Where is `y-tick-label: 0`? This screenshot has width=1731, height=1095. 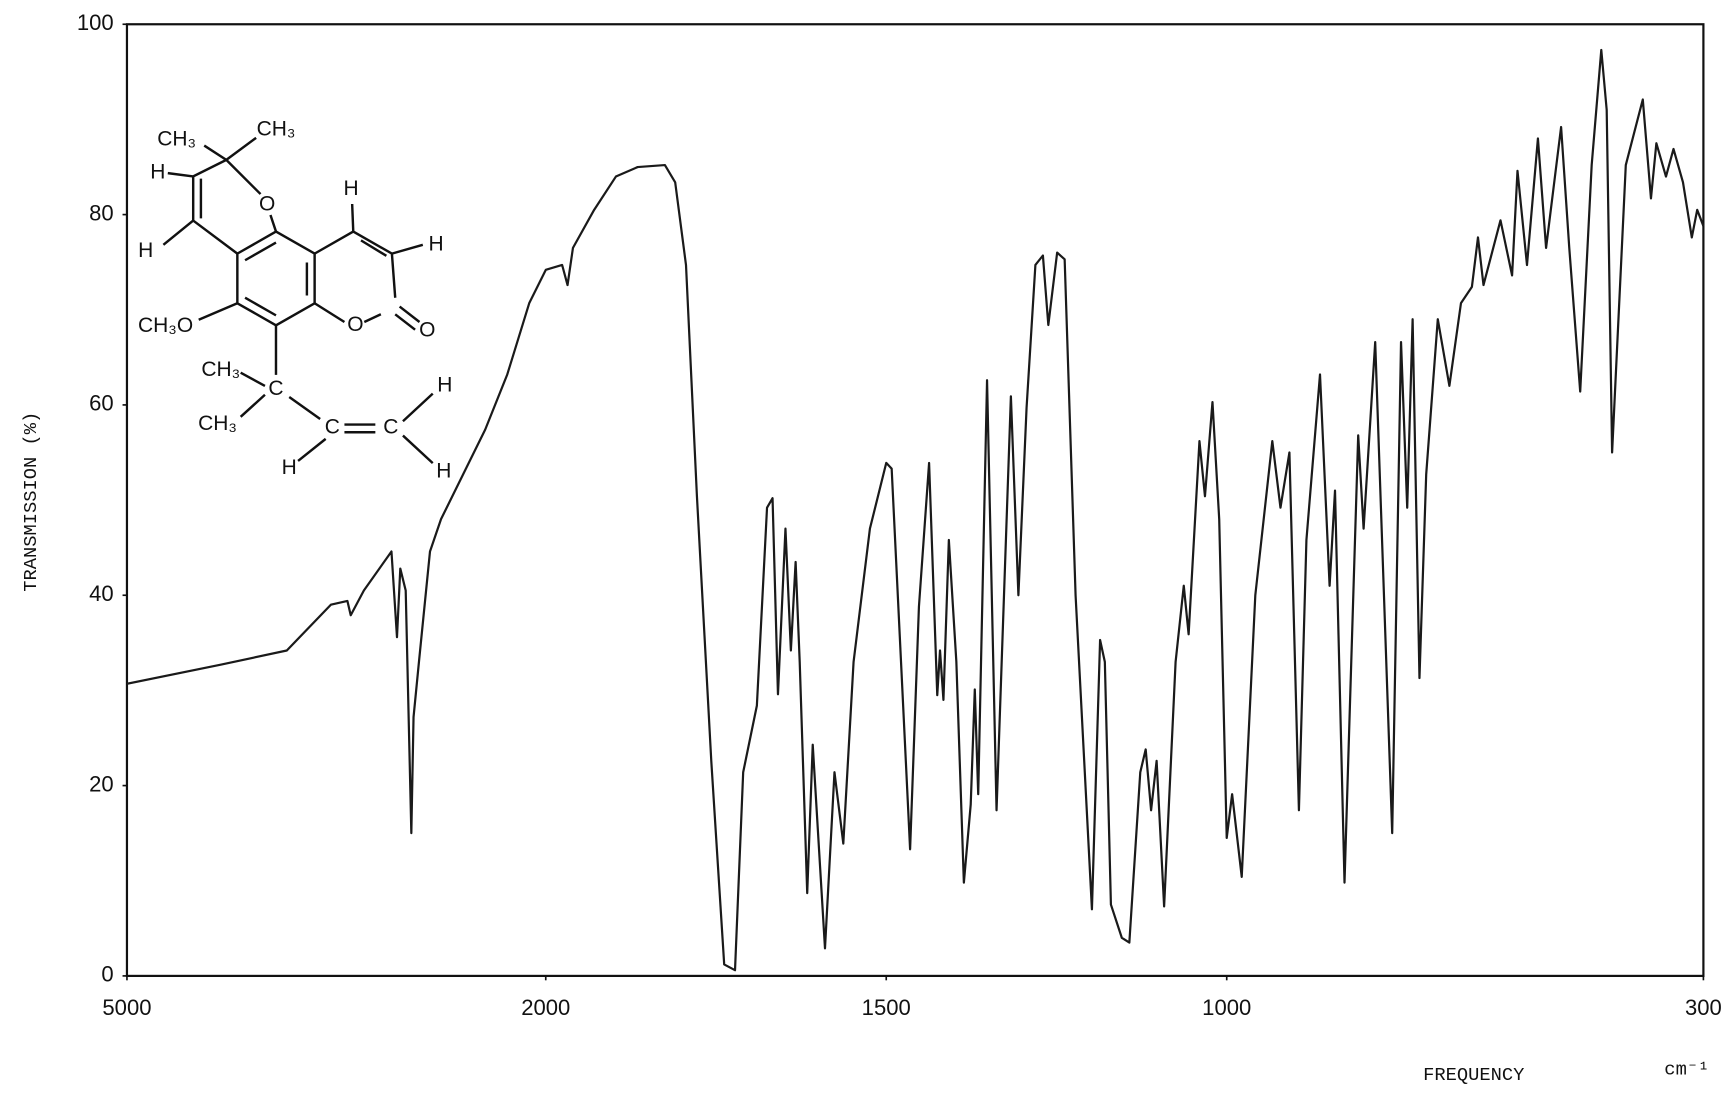
y-tick-label: 0 is located at coordinates (107, 974).